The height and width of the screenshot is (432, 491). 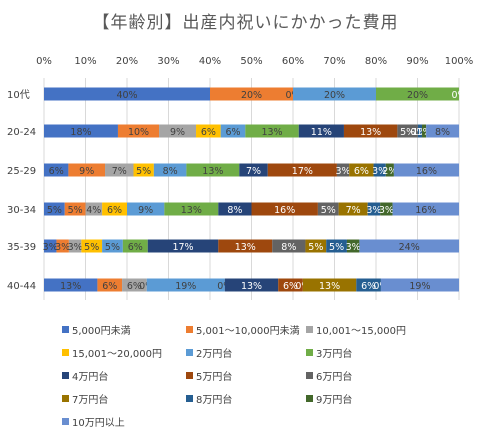 What do you see at coordinates (356, 329) in the screenshot?
I see `legend-item: 10,001～15,000円` at bounding box center [356, 329].